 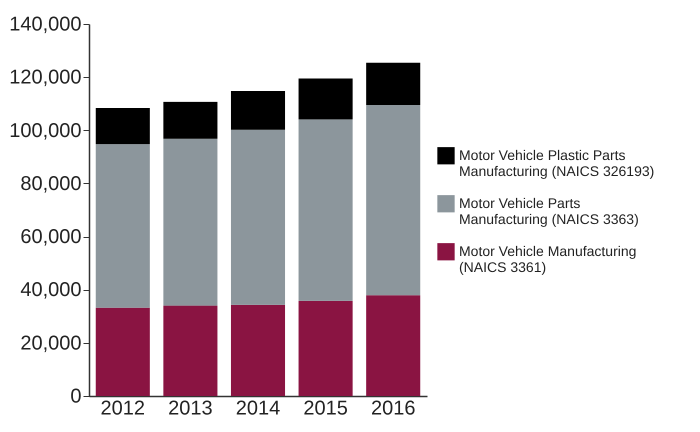 What do you see at coordinates (325, 409) in the screenshot?
I see `x-tick-label: 2015` at bounding box center [325, 409].